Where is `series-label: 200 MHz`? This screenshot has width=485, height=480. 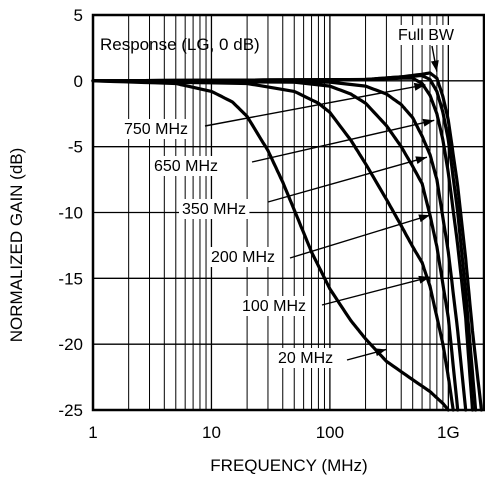 series-label: 200 MHz is located at coordinates (243, 257).